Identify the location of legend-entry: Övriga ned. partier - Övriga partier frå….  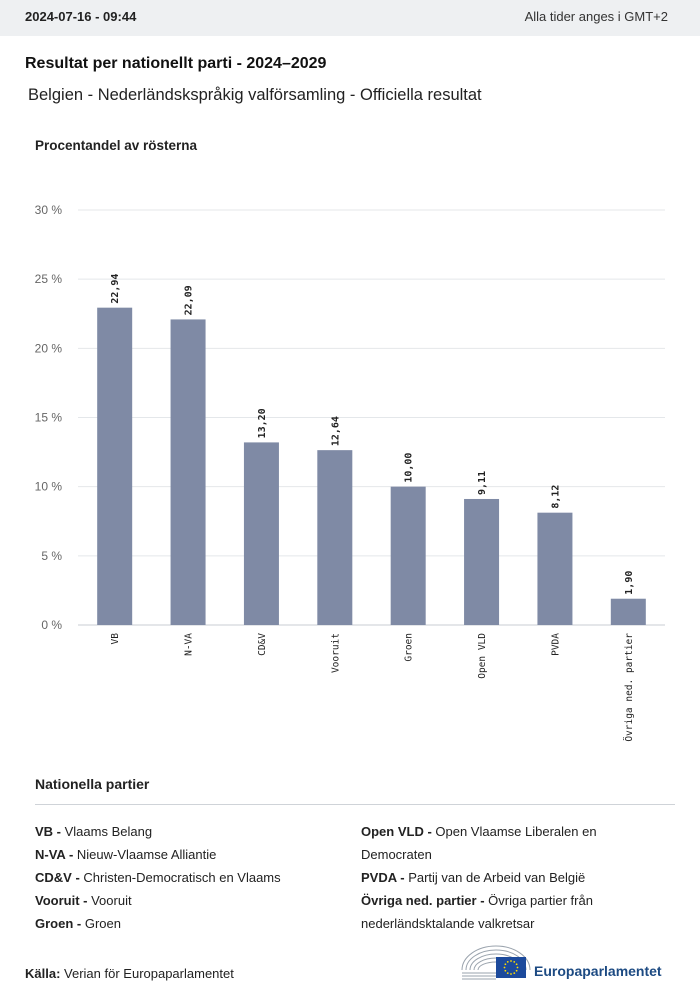
(511, 912).